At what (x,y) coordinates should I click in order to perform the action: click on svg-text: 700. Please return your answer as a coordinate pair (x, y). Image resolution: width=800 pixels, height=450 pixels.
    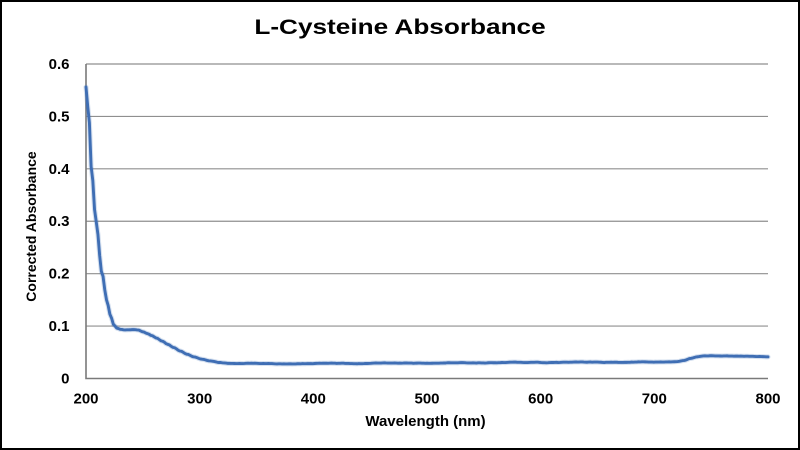
    Looking at the image, I should click on (654, 399).